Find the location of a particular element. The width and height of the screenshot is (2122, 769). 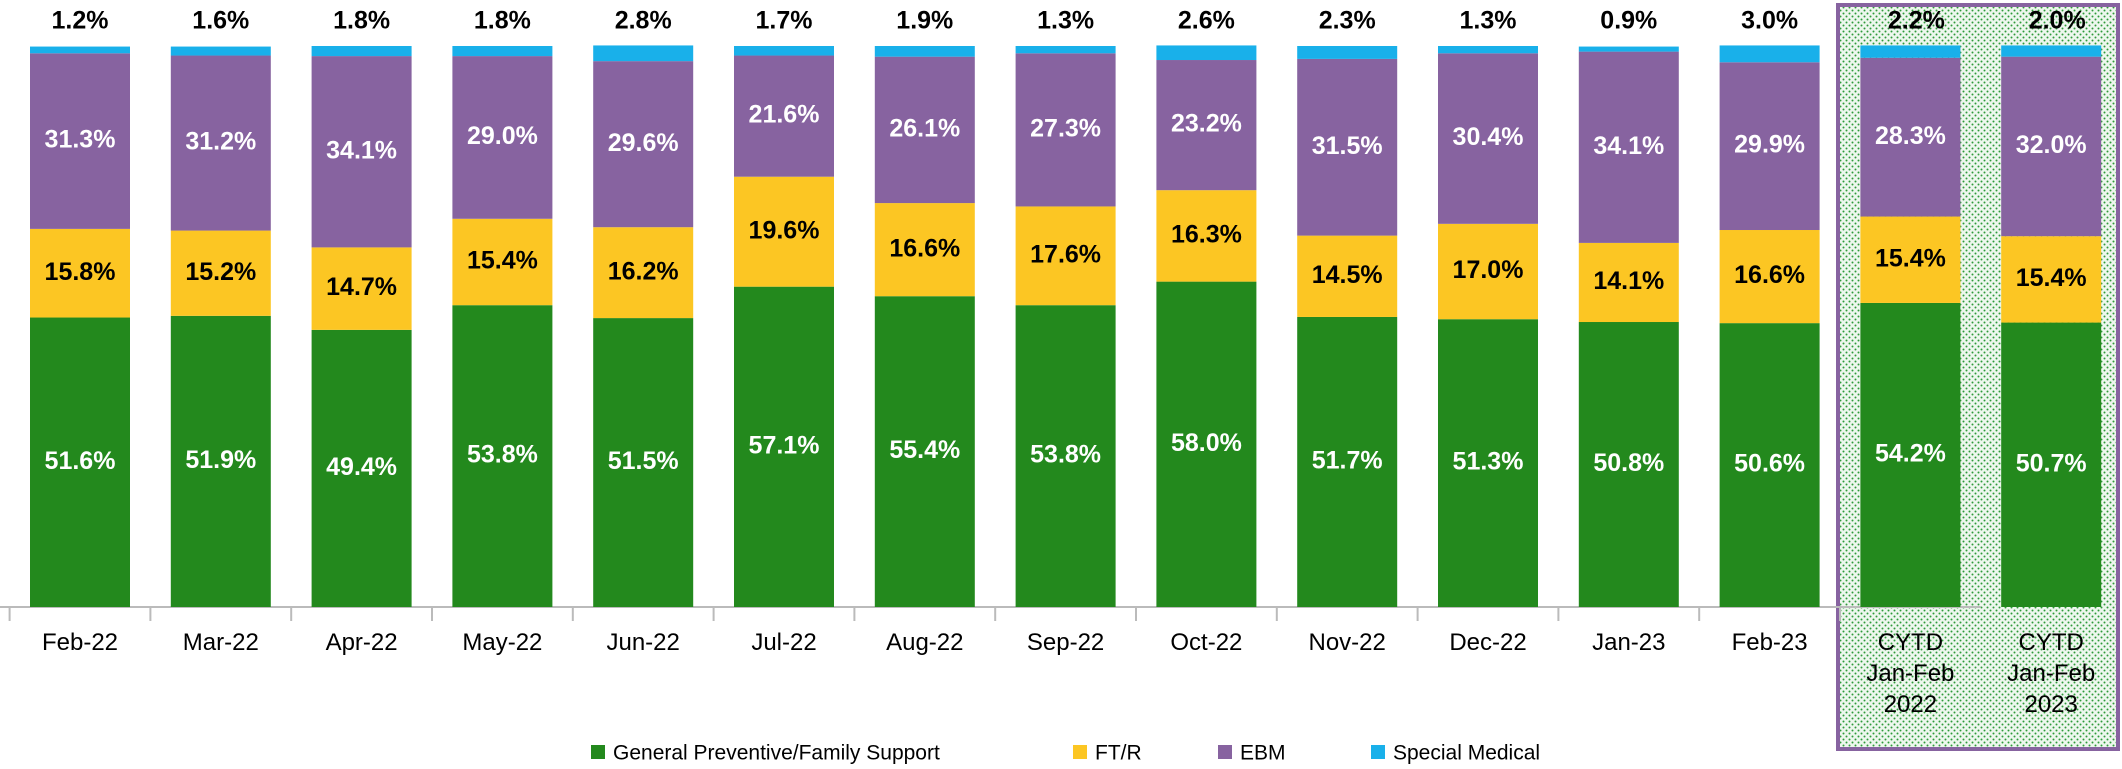

value-label: 29.6% is located at coordinates (643, 143).